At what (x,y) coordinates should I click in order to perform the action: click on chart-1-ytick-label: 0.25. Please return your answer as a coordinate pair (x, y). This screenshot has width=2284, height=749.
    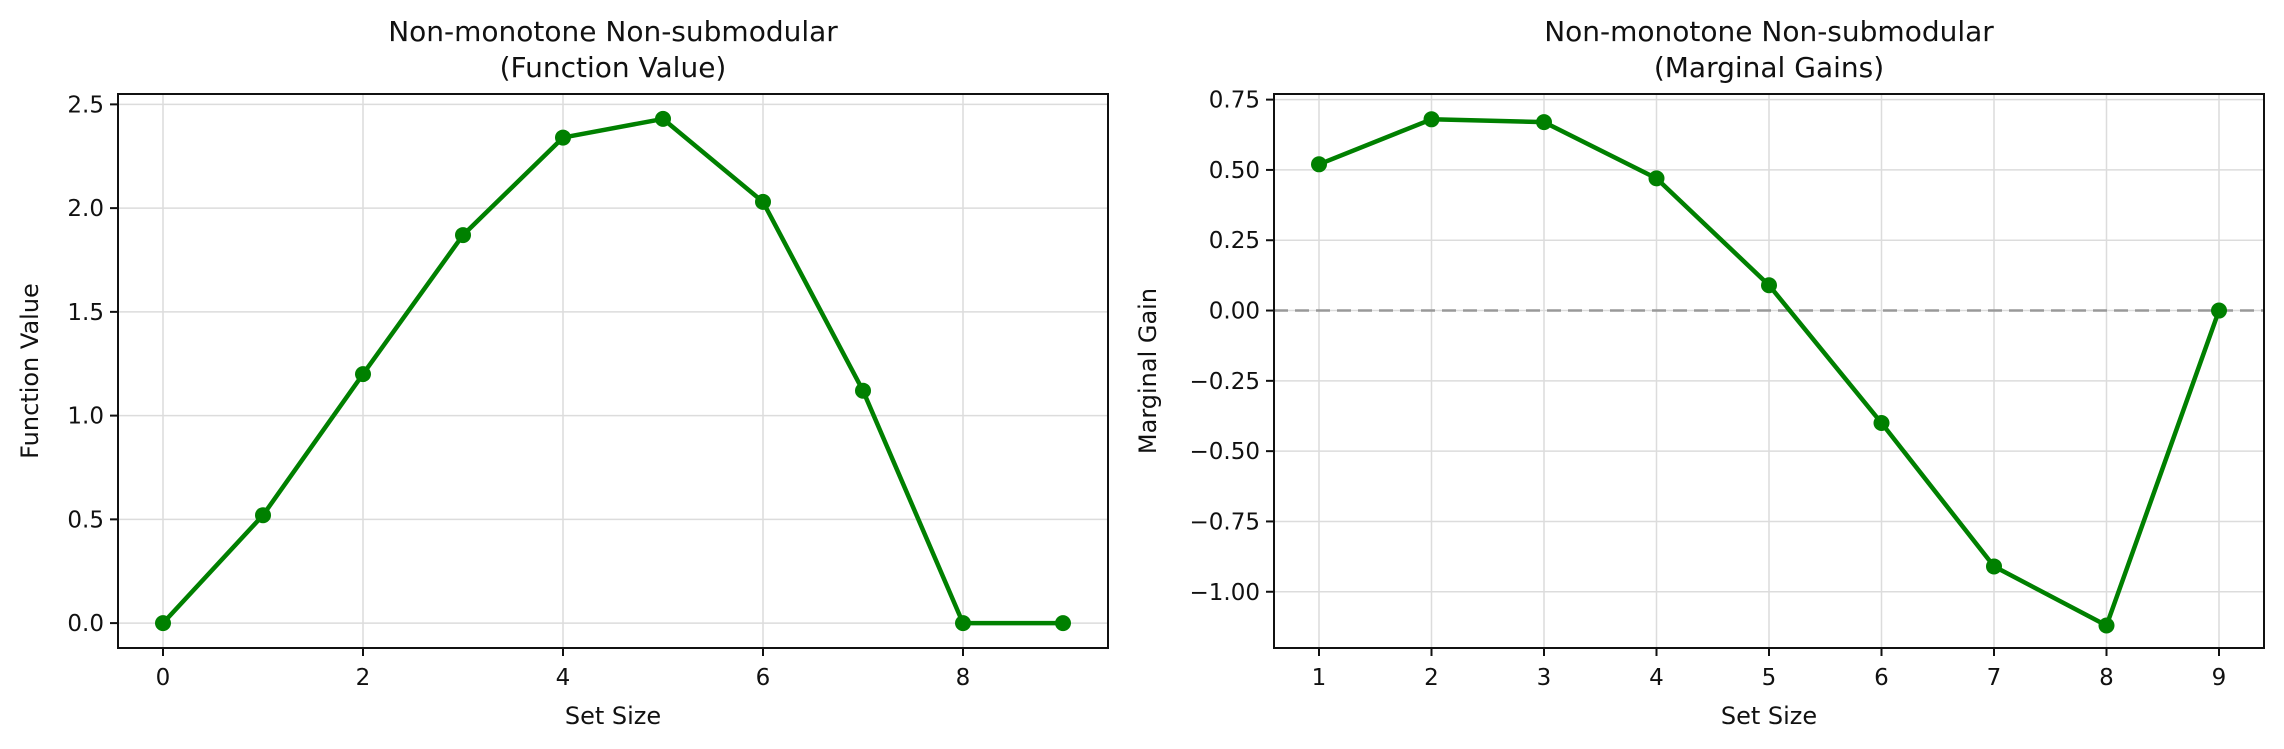
    Looking at the image, I should click on (1234, 241).